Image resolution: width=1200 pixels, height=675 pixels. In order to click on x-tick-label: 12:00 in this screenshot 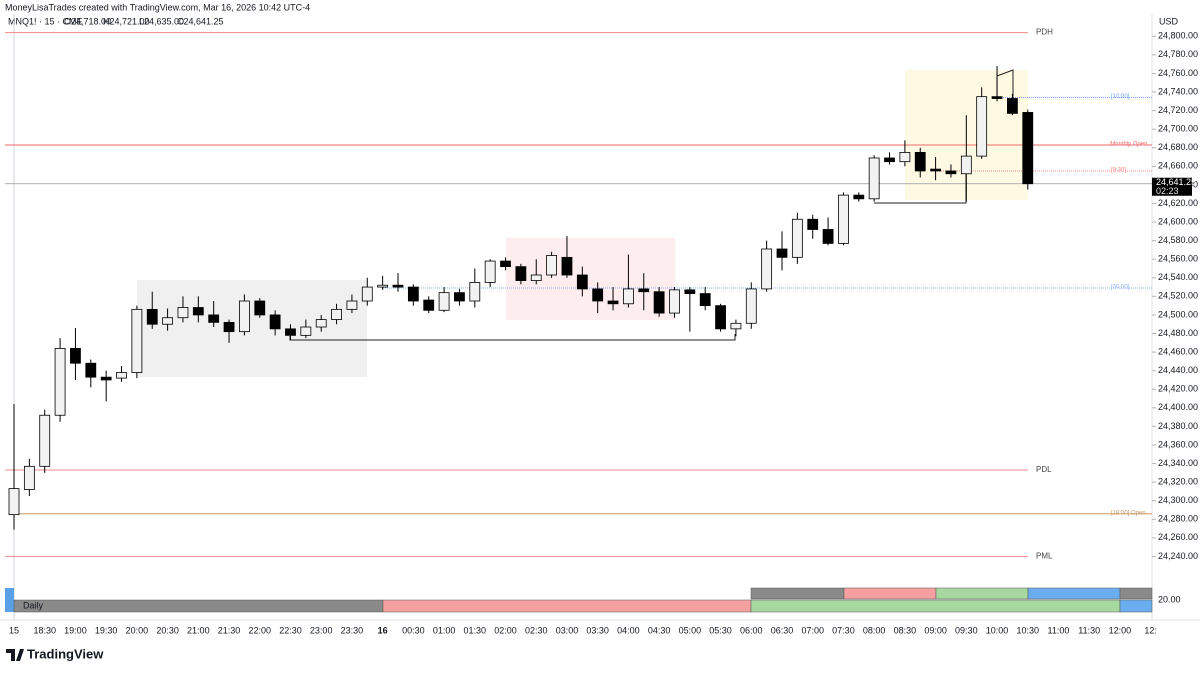, I will do `click(1120, 630)`.